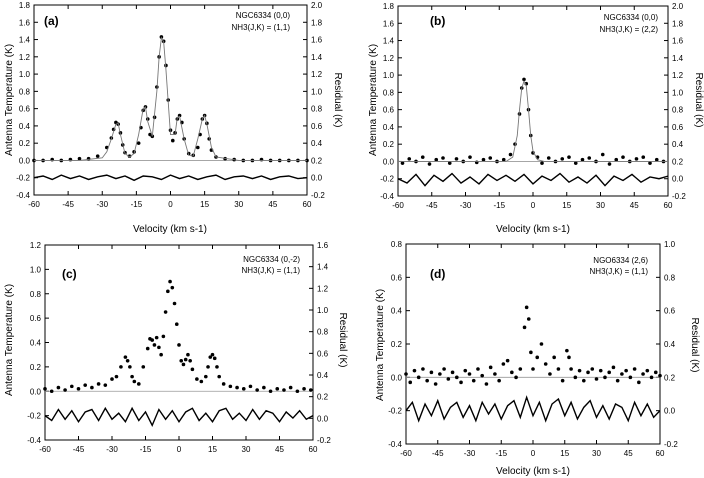  What do you see at coordinates (660, 453) in the screenshot?
I see `x-tick-label: 60` at bounding box center [660, 453].